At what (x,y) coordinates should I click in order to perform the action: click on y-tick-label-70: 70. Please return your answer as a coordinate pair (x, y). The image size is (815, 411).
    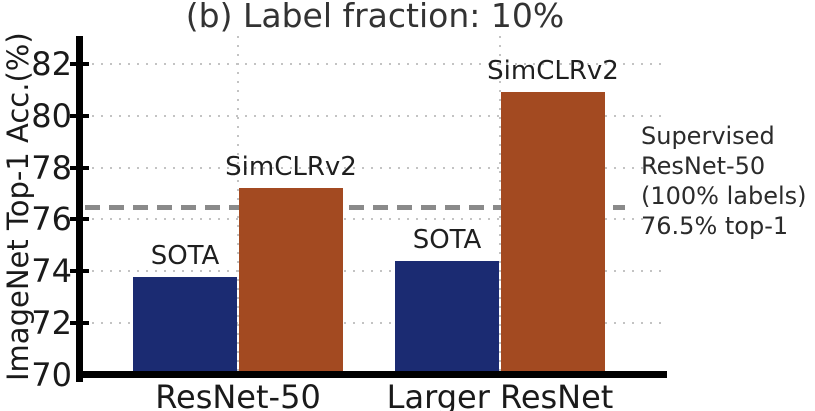
    Looking at the image, I should click on (51, 375).